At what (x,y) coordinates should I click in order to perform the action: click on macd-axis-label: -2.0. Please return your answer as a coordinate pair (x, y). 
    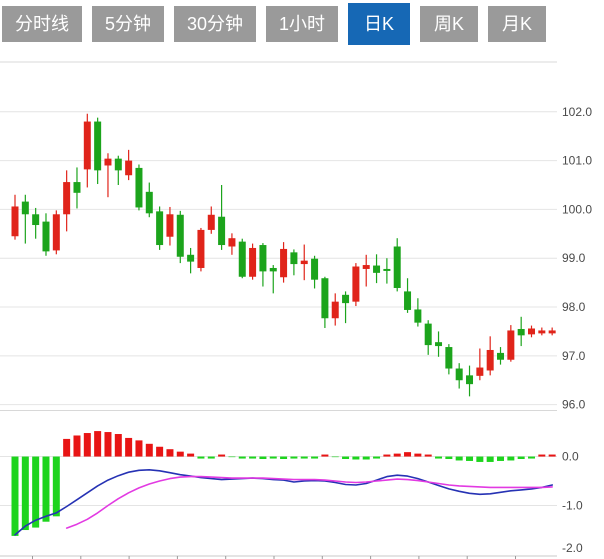
    Looking at the image, I should click on (572, 548).